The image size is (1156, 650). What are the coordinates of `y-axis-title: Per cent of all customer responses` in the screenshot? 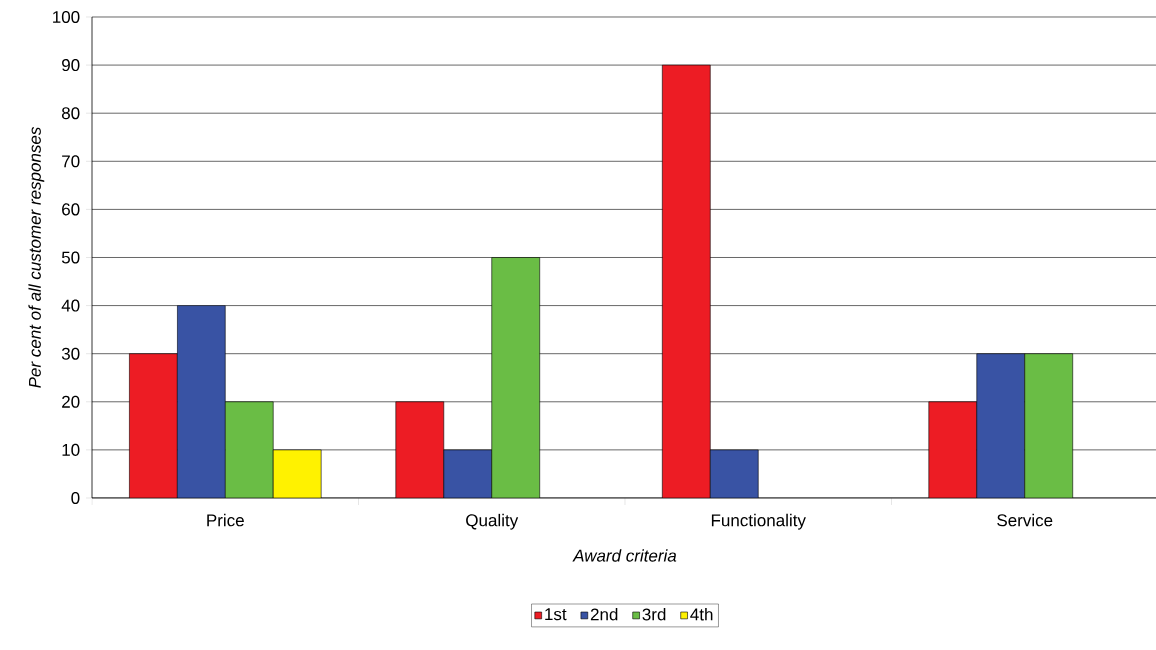 It's located at (36, 257).